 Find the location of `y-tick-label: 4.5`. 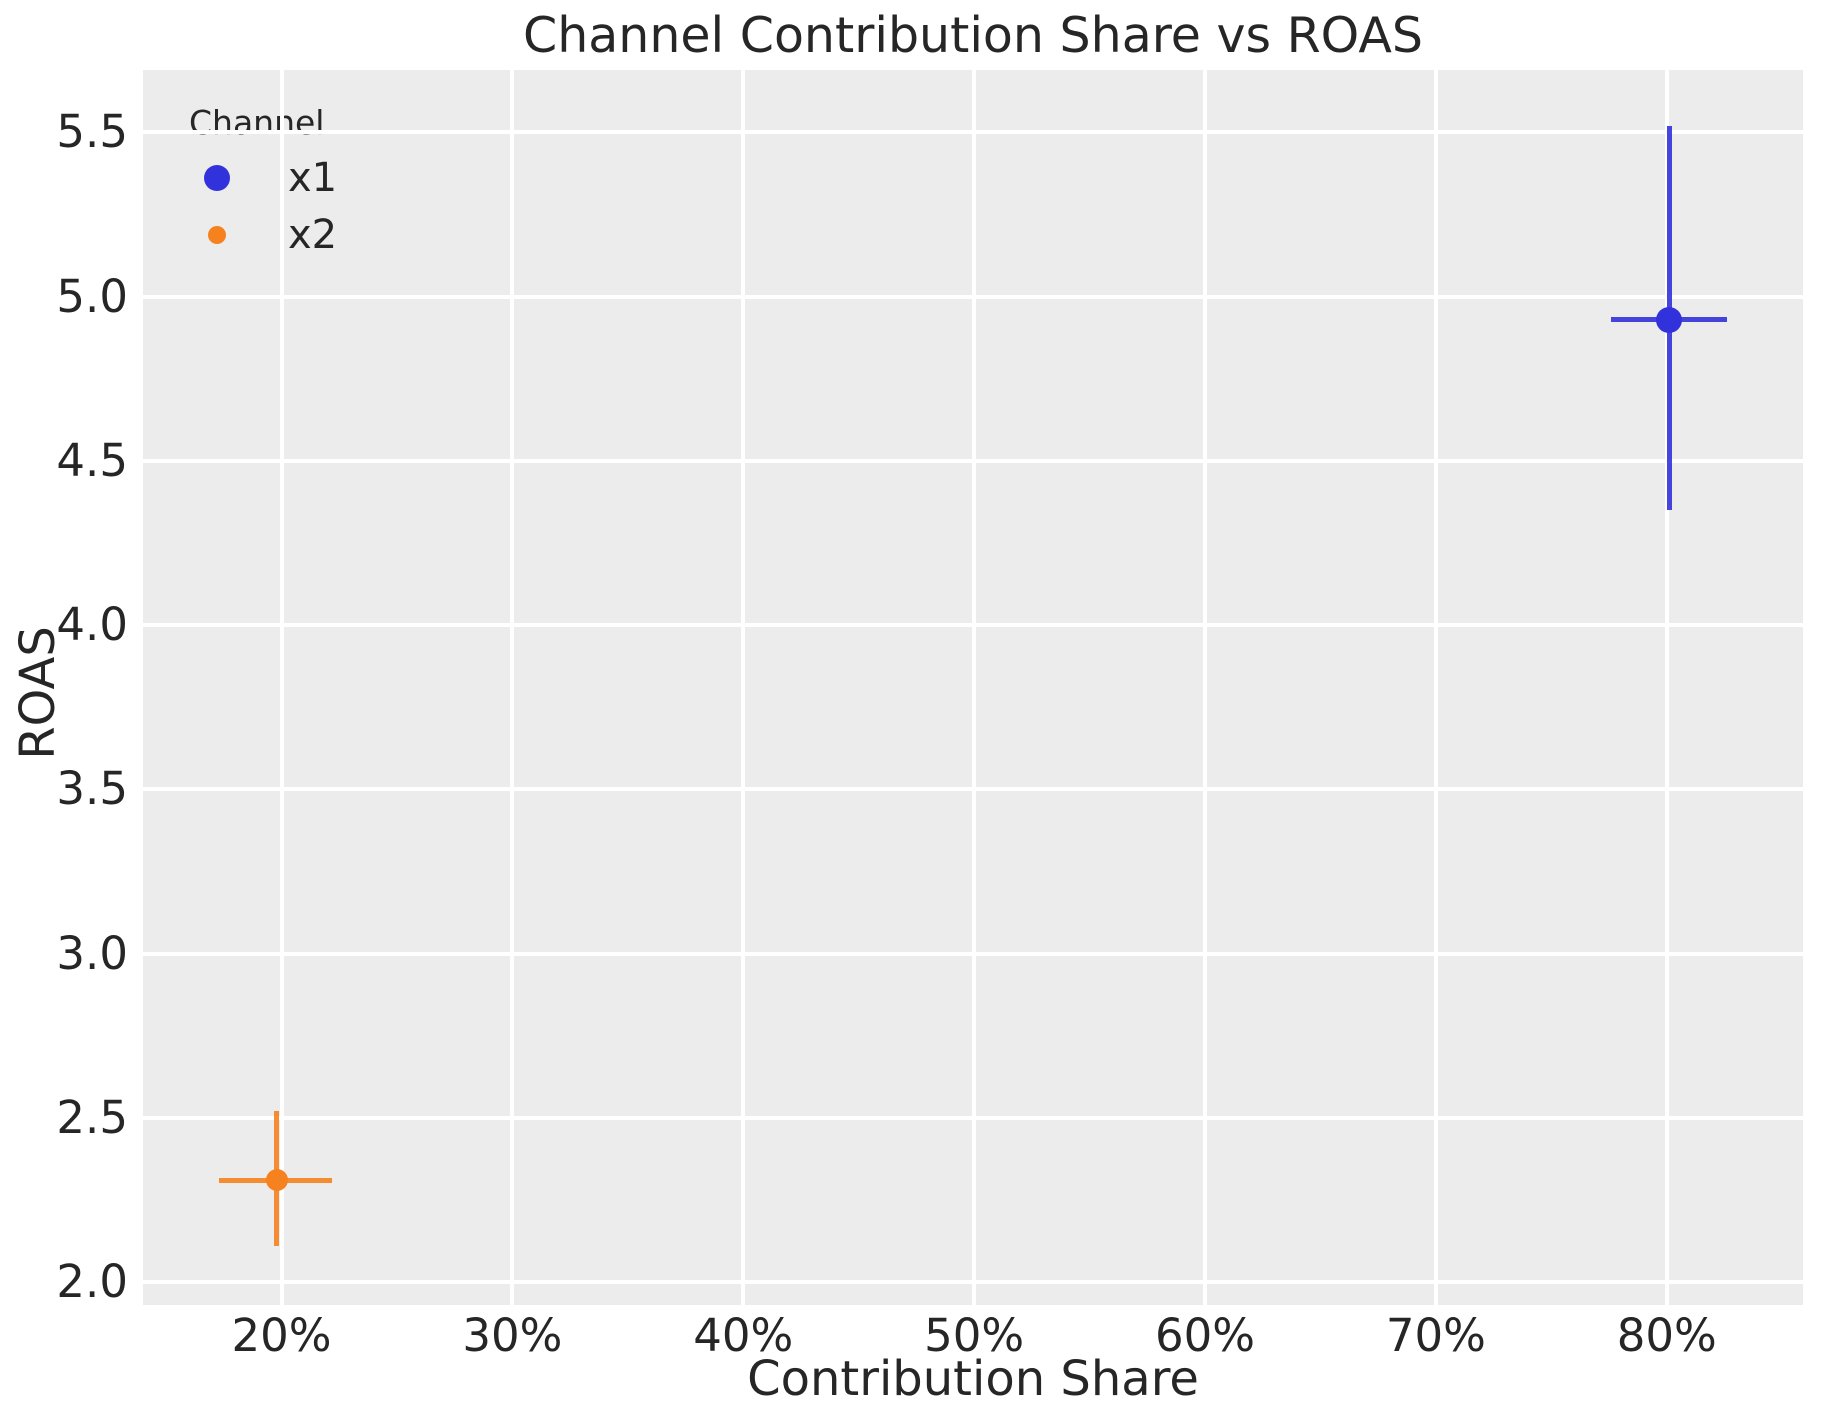

y-tick-label: 4.5 is located at coordinates (92, 460).